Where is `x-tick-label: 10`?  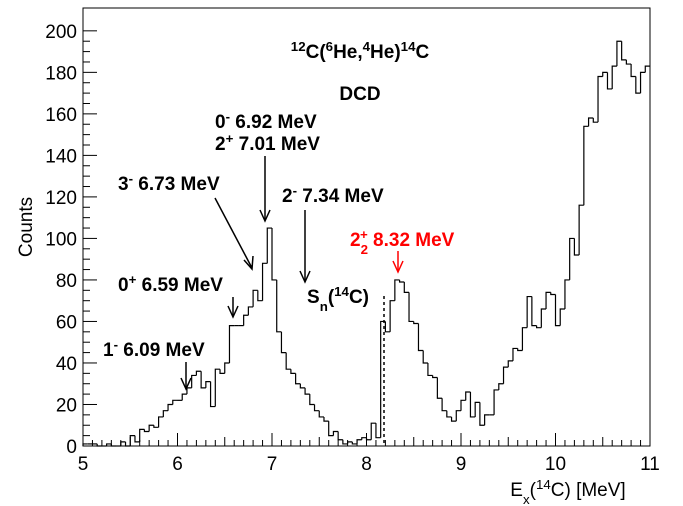
x-tick-label: 10 is located at coordinates (555, 464).